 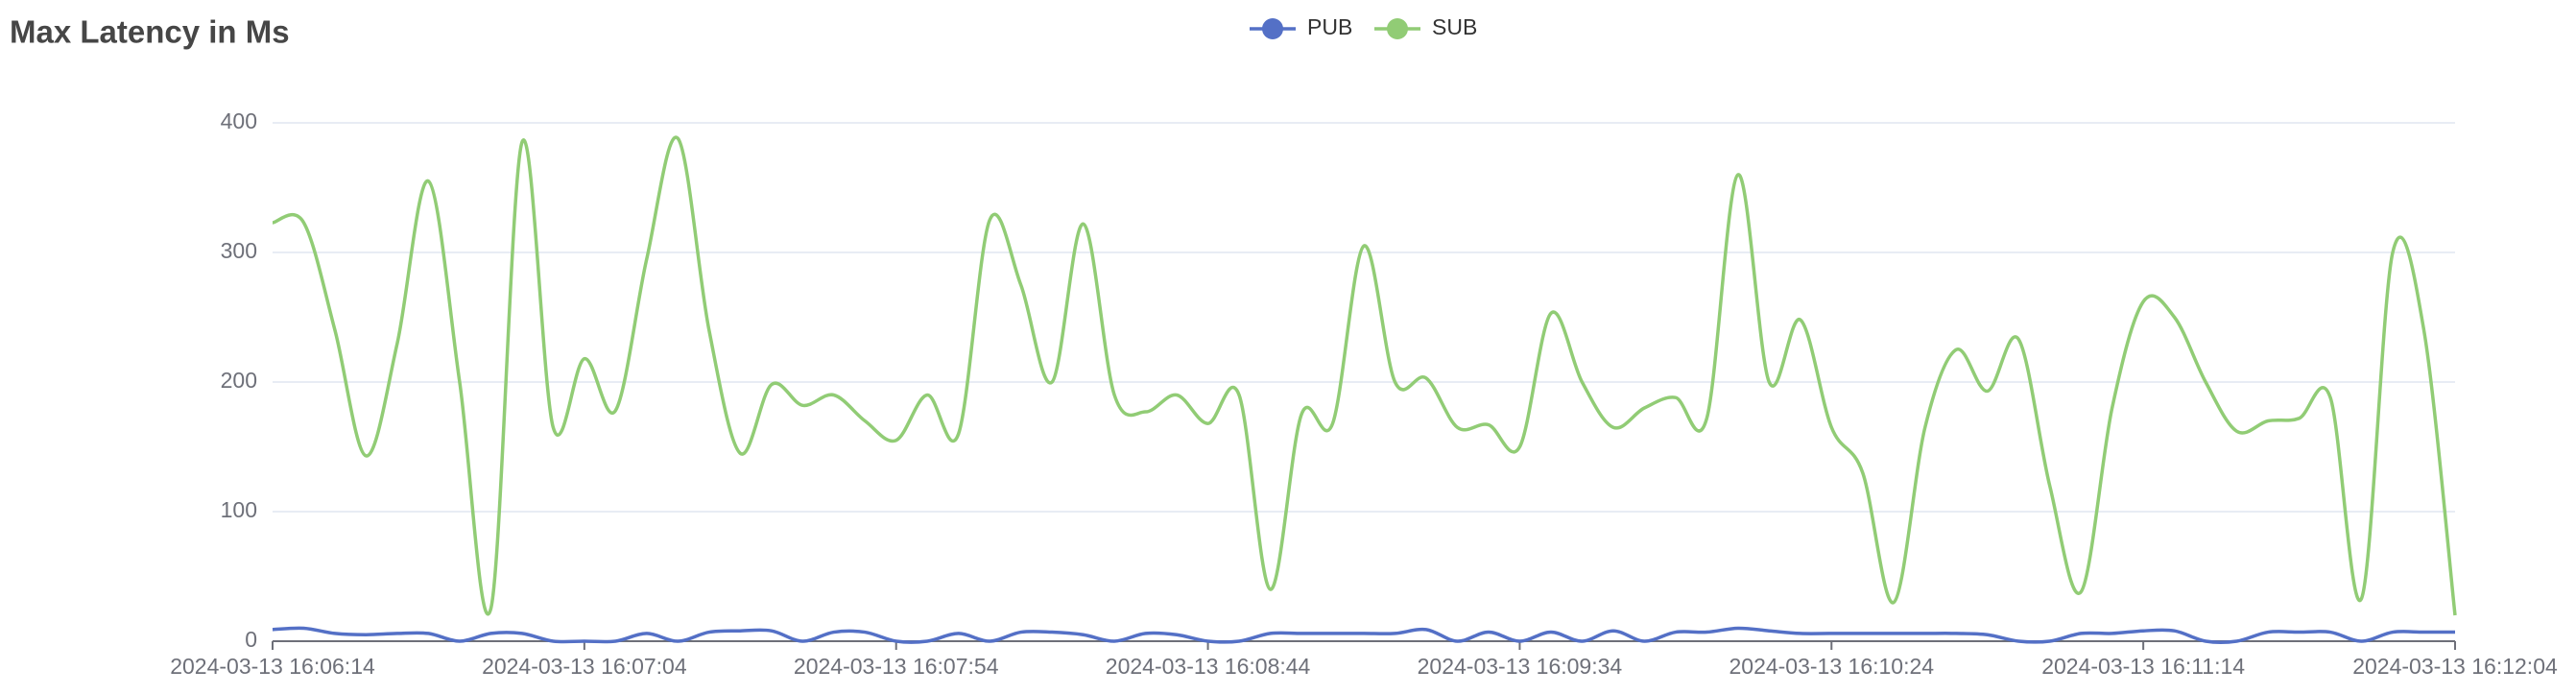 I want to click on x-tick-label: 2024-03-13 16:09:34, so click(x=1520, y=666).